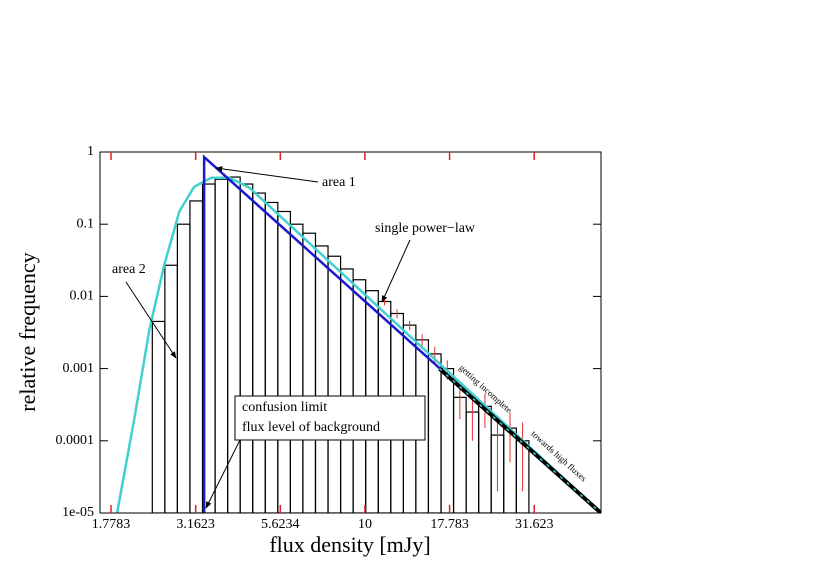 The image size is (817, 564). What do you see at coordinates (425, 228) in the screenshot?
I see `annotation: single power−law` at bounding box center [425, 228].